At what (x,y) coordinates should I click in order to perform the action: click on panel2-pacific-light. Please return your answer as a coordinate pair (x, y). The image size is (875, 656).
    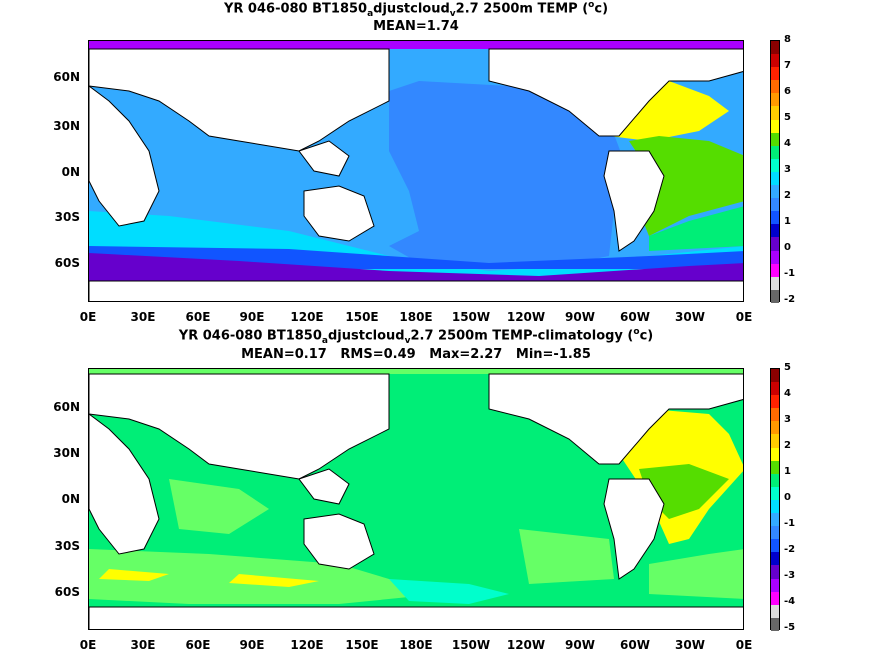
    Looking at the image, I should click on (566, 556).